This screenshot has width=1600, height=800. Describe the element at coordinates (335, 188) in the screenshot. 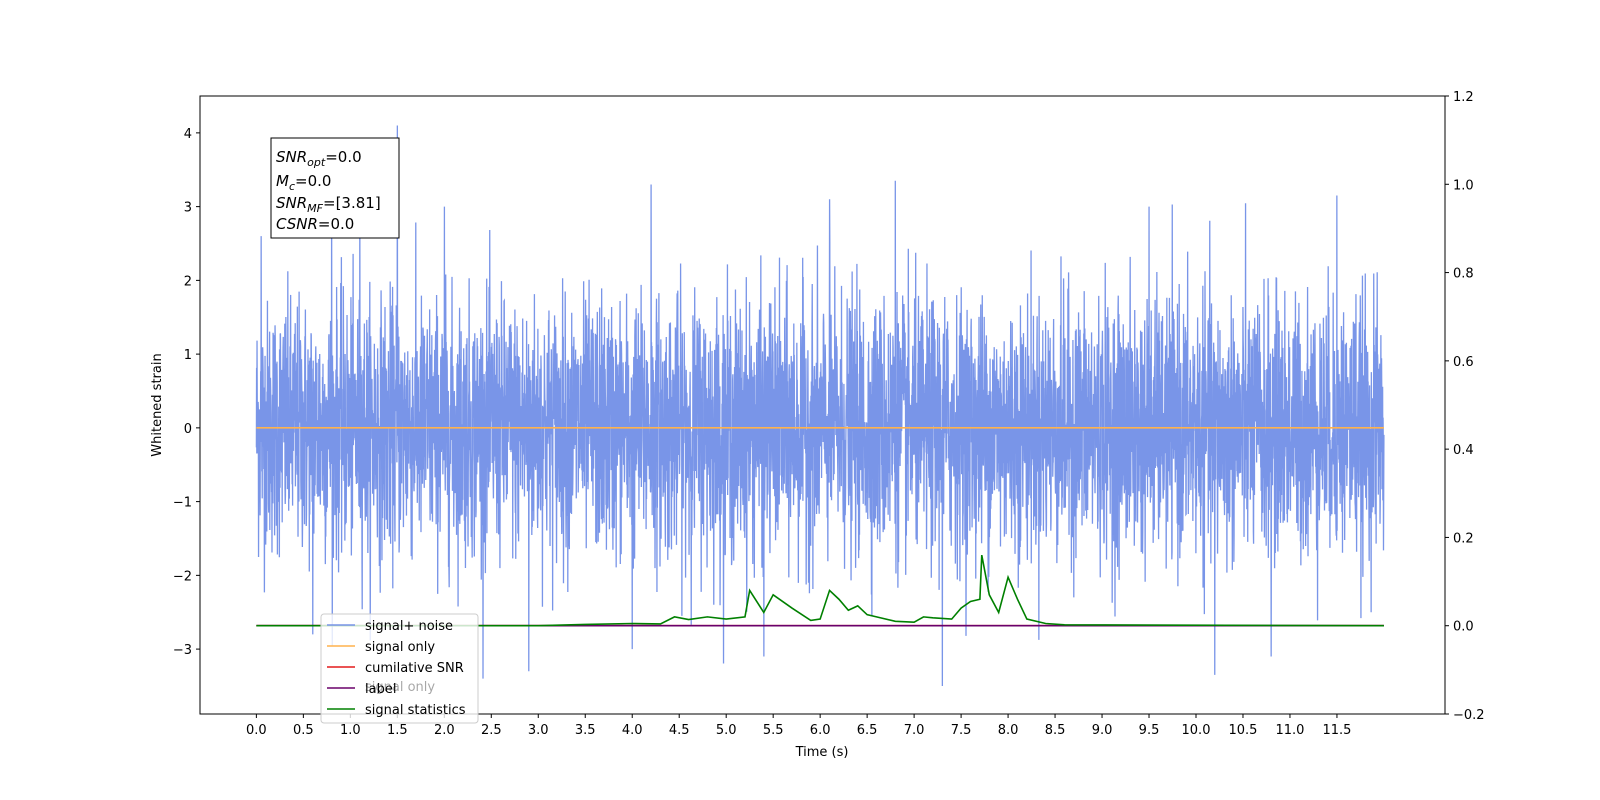

I see `annotation-box: SNRopt=0.0 Mc=0.0 SNRMF=[3.81] CSNR=0.0` at that location.